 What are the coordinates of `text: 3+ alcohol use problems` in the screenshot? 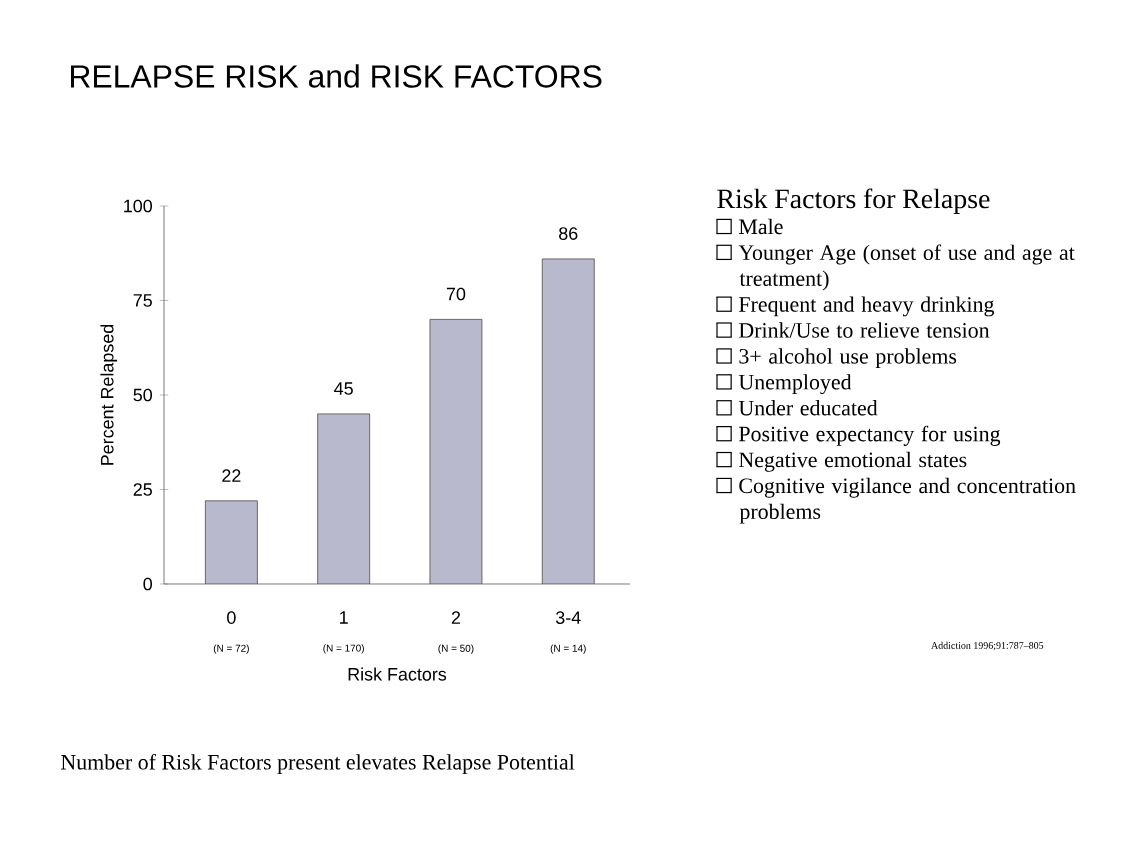 It's located at (848, 358).